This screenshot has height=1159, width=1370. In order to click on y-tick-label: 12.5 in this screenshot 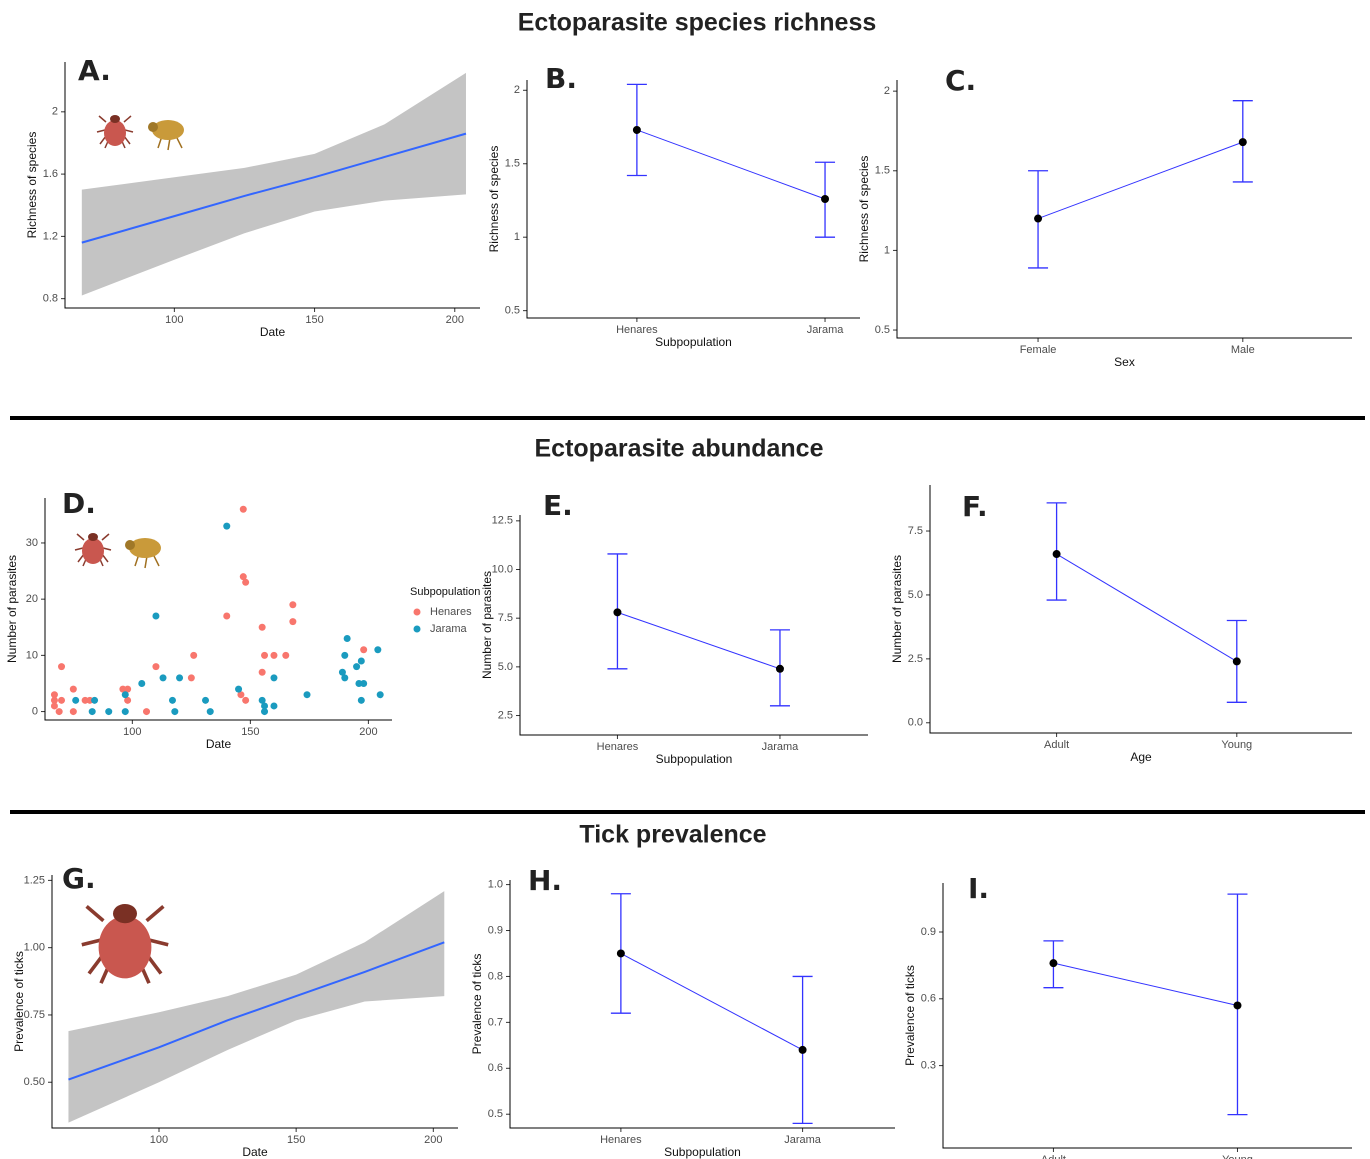, I will do `click(502, 521)`.